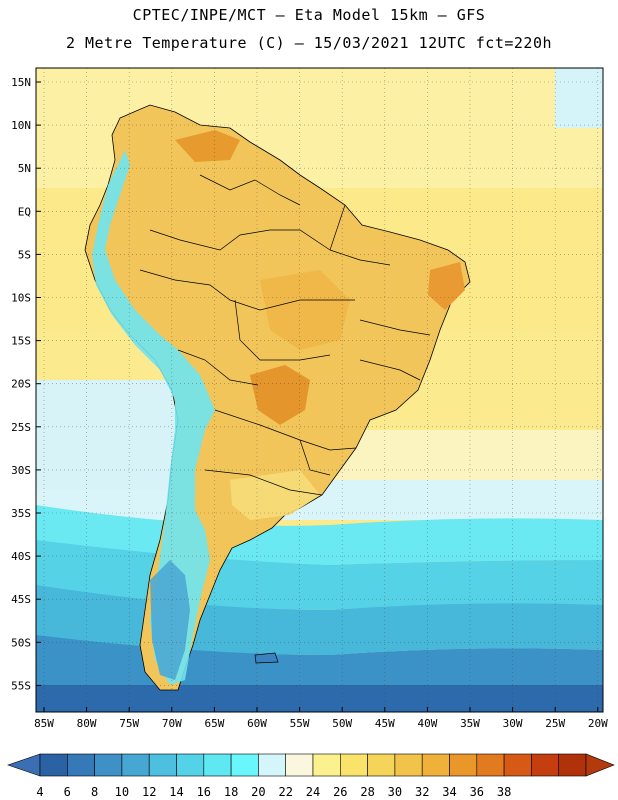 This screenshot has height=800, width=618. I want to click on lon-label: 60W, so click(257, 723).